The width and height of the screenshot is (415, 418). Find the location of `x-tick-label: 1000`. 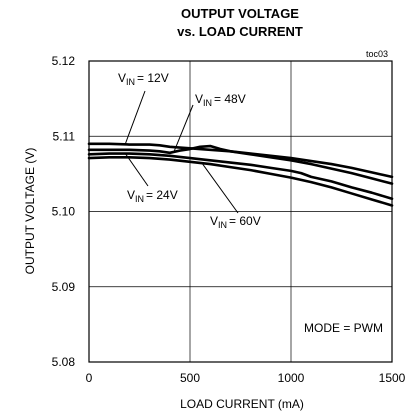

x-tick-label: 1000 is located at coordinates (291, 378).